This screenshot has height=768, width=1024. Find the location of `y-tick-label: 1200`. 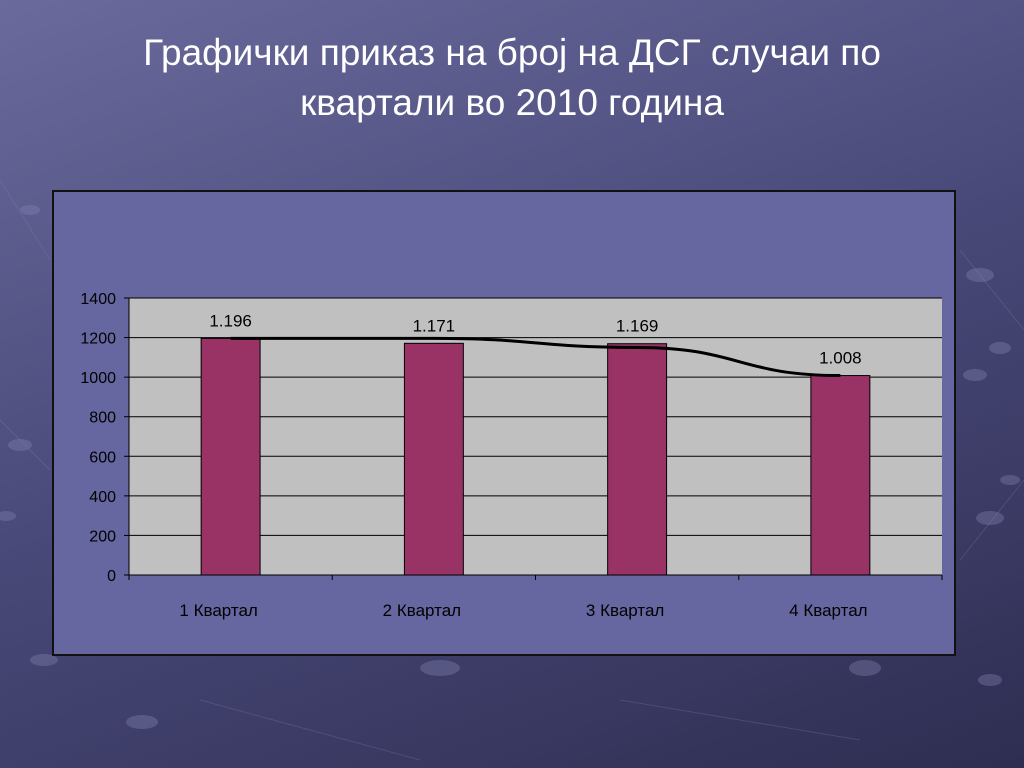

y-tick-label: 1200 is located at coordinates (98, 339).